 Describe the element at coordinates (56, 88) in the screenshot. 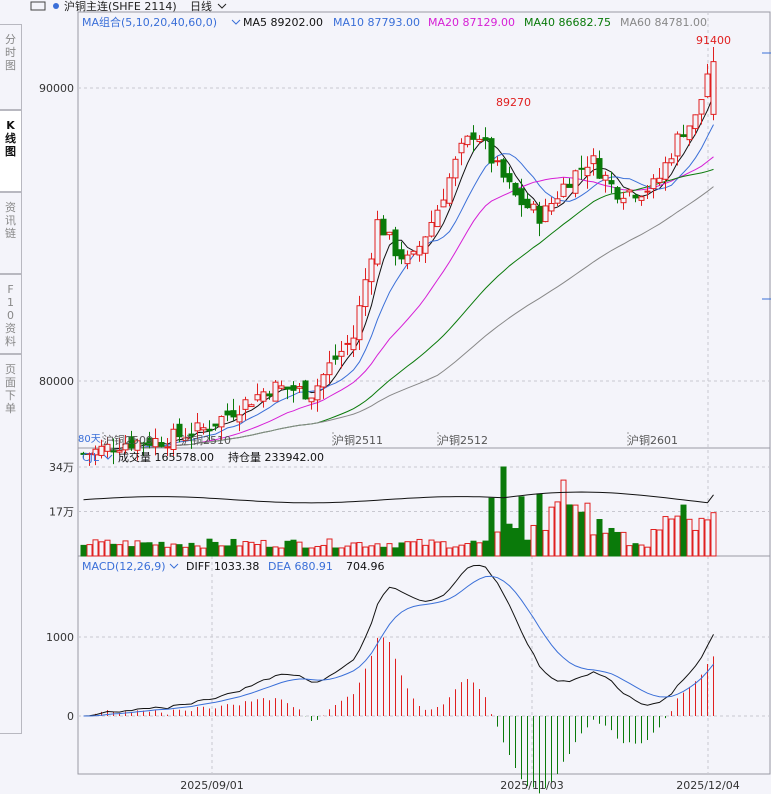

I see `price-tick-label: 90000` at that location.